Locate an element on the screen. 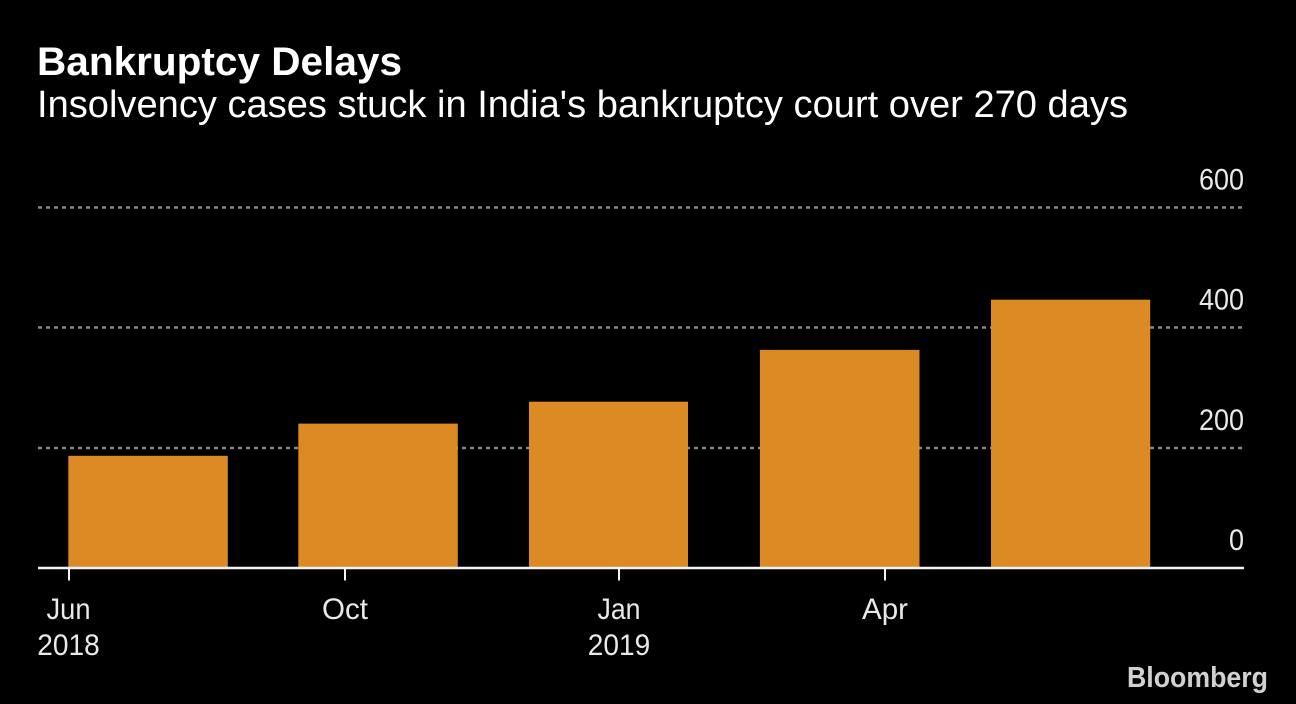  svg-text: 2018 is located at coordinates (68, 645).